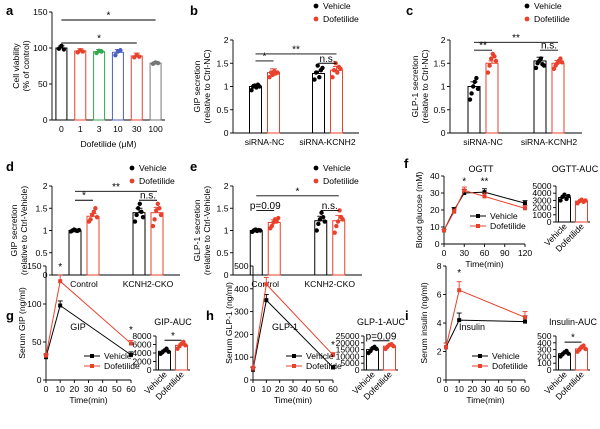  Describe the element at coordinates (137, 129) in the screenshot. I see `x-category-label: 30` at that location.